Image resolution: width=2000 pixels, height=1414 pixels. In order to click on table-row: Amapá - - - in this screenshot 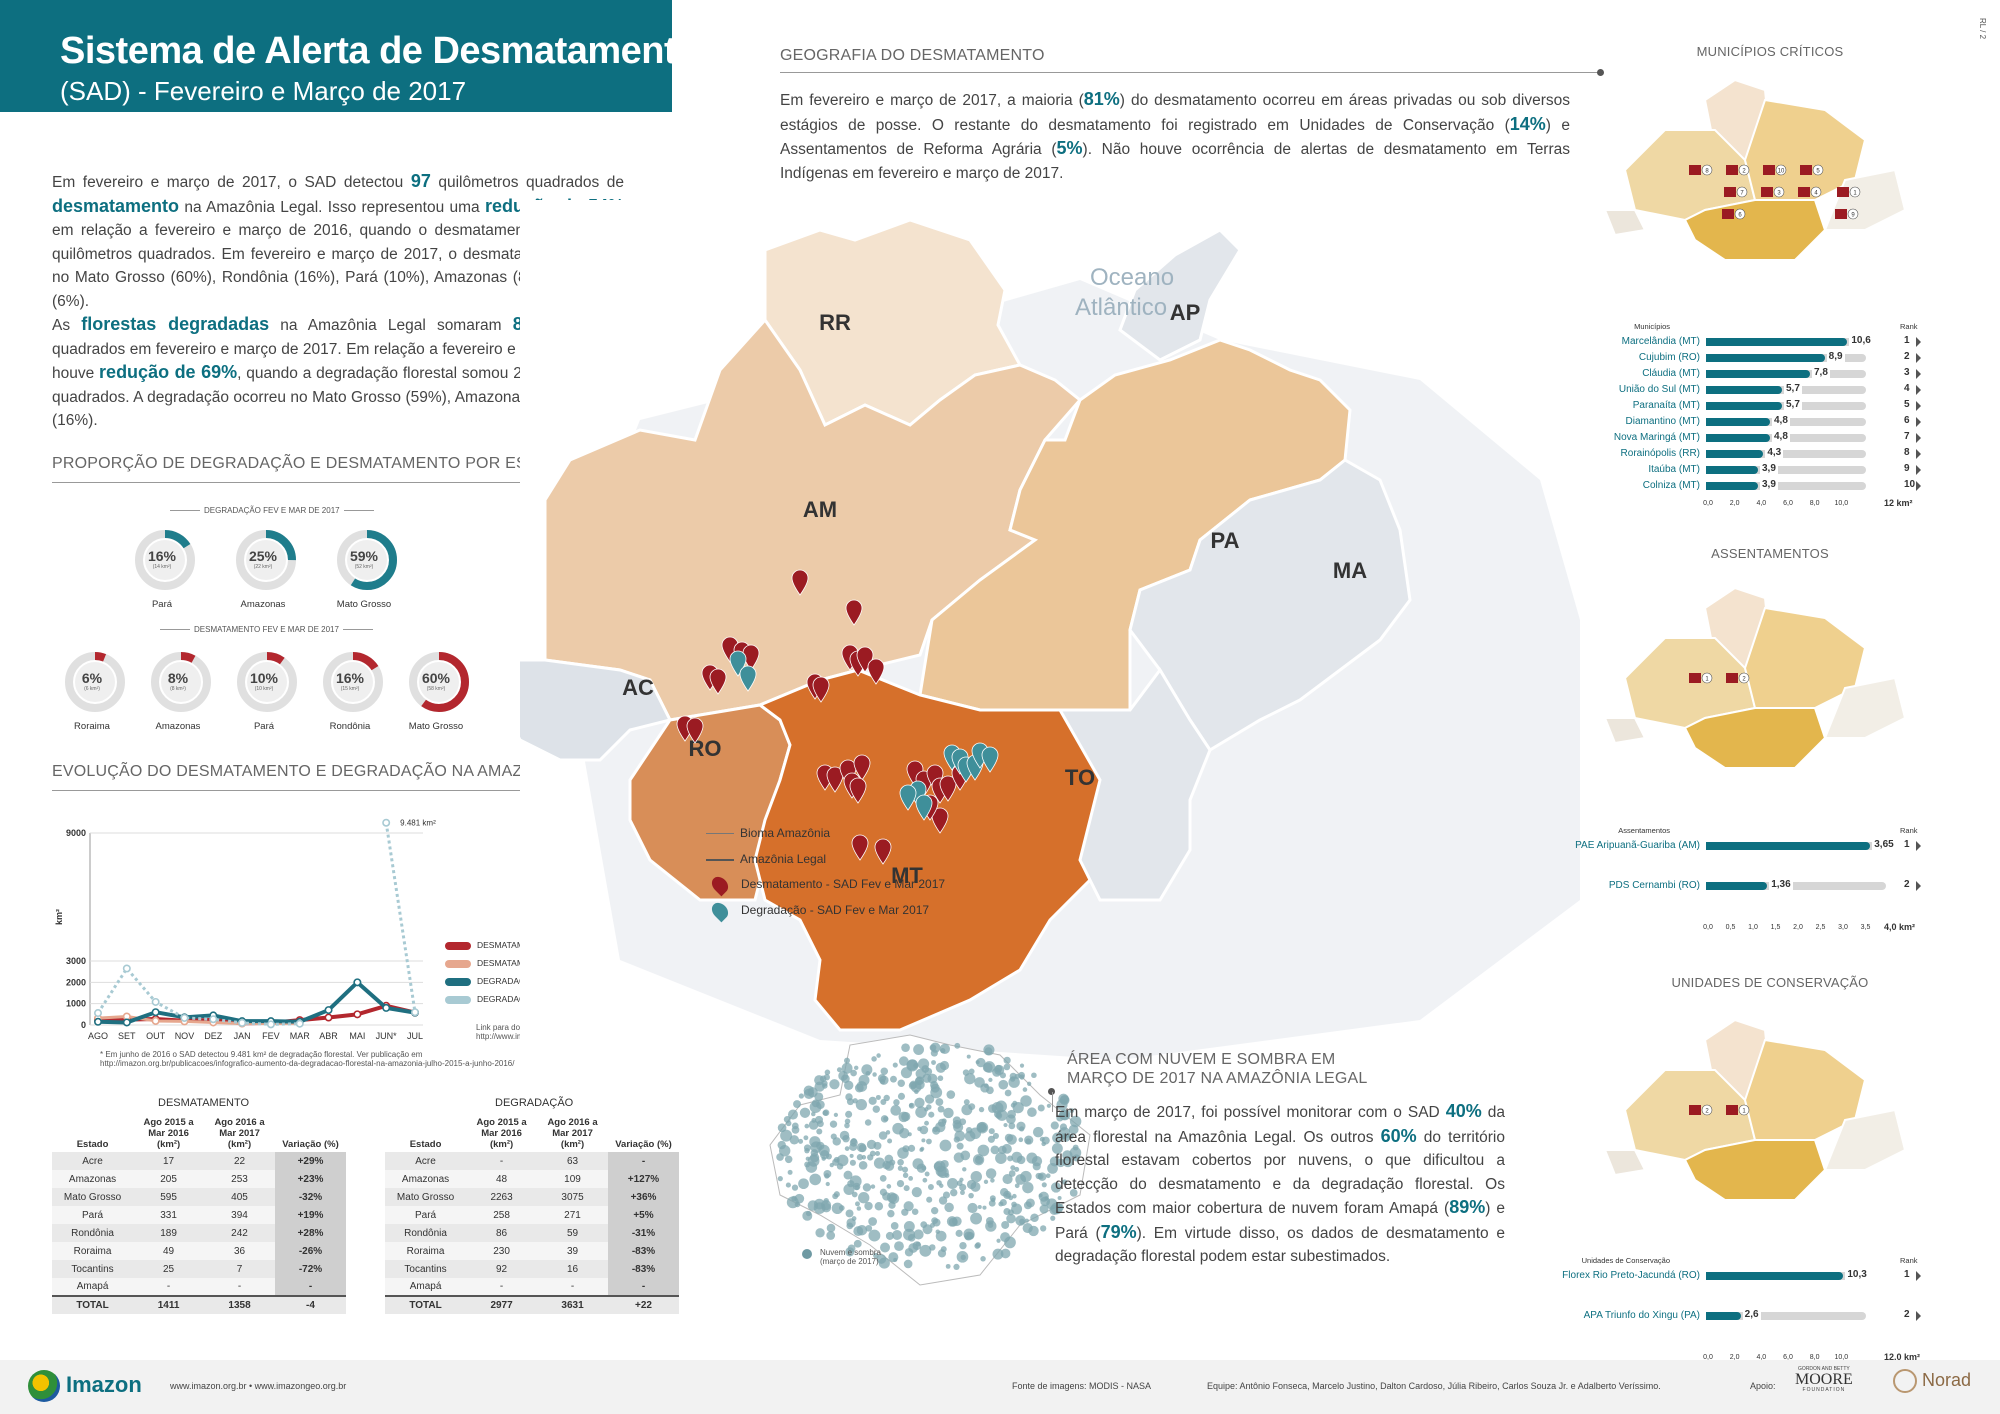, I will do `click(199, 1287)`.